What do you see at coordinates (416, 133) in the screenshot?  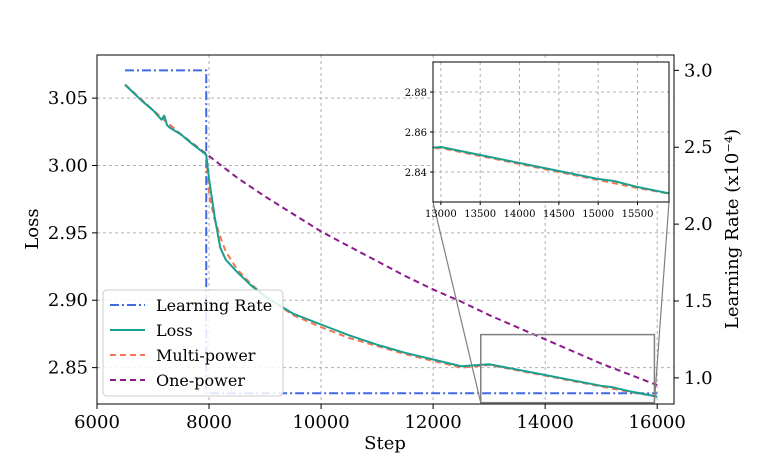 I see `inset-y-tick-label: 2.86` at bounding box center [416, 133].